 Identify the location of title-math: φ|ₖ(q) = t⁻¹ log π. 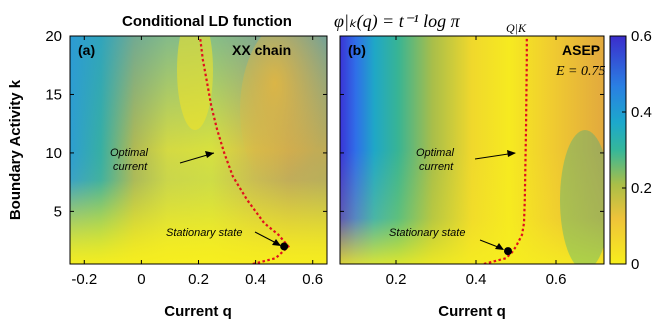
(397, 21).